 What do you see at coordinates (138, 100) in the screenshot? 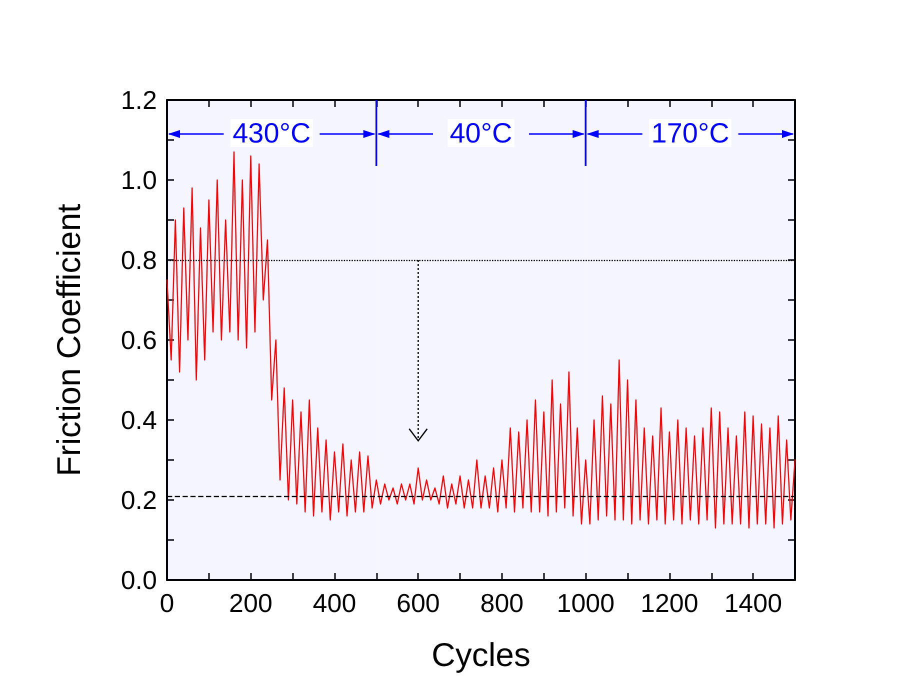
I see `y-tick-label: 1.2` at bounding box center [138, 100].